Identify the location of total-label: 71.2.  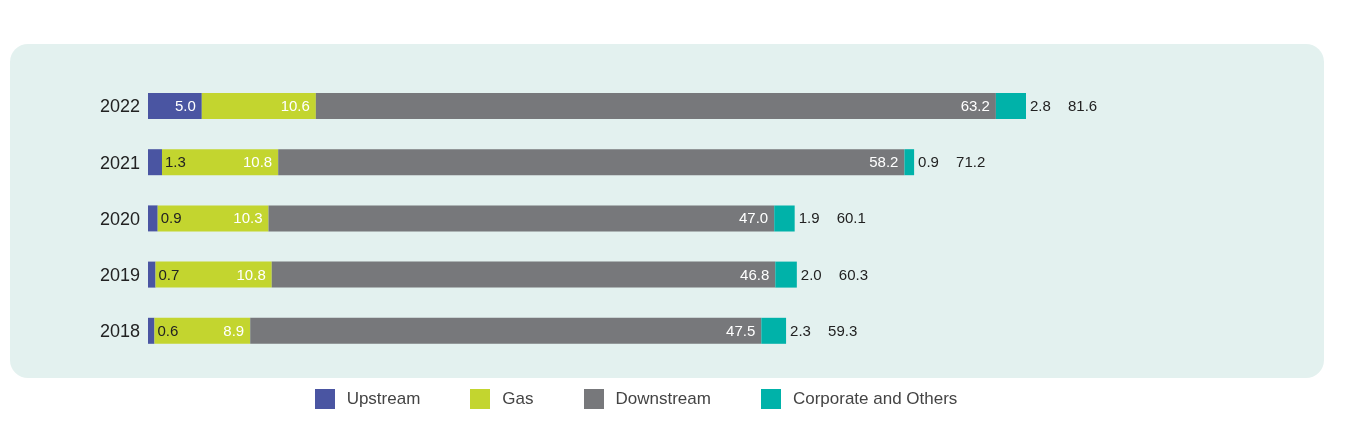
(971, 162).